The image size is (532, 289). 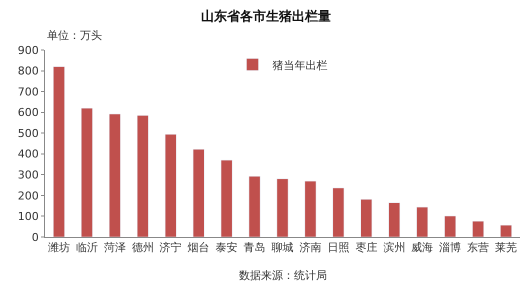 What do you see at coordinates (74, 35) in the screenshot?
I see `text: 单位：万头` at bounding box center [74, 35].